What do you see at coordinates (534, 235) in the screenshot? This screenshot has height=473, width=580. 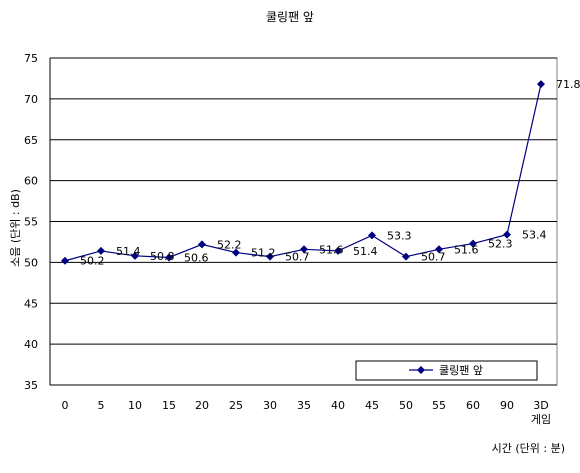 I see `data-label: 53.4` at bounding box center [534, 235].